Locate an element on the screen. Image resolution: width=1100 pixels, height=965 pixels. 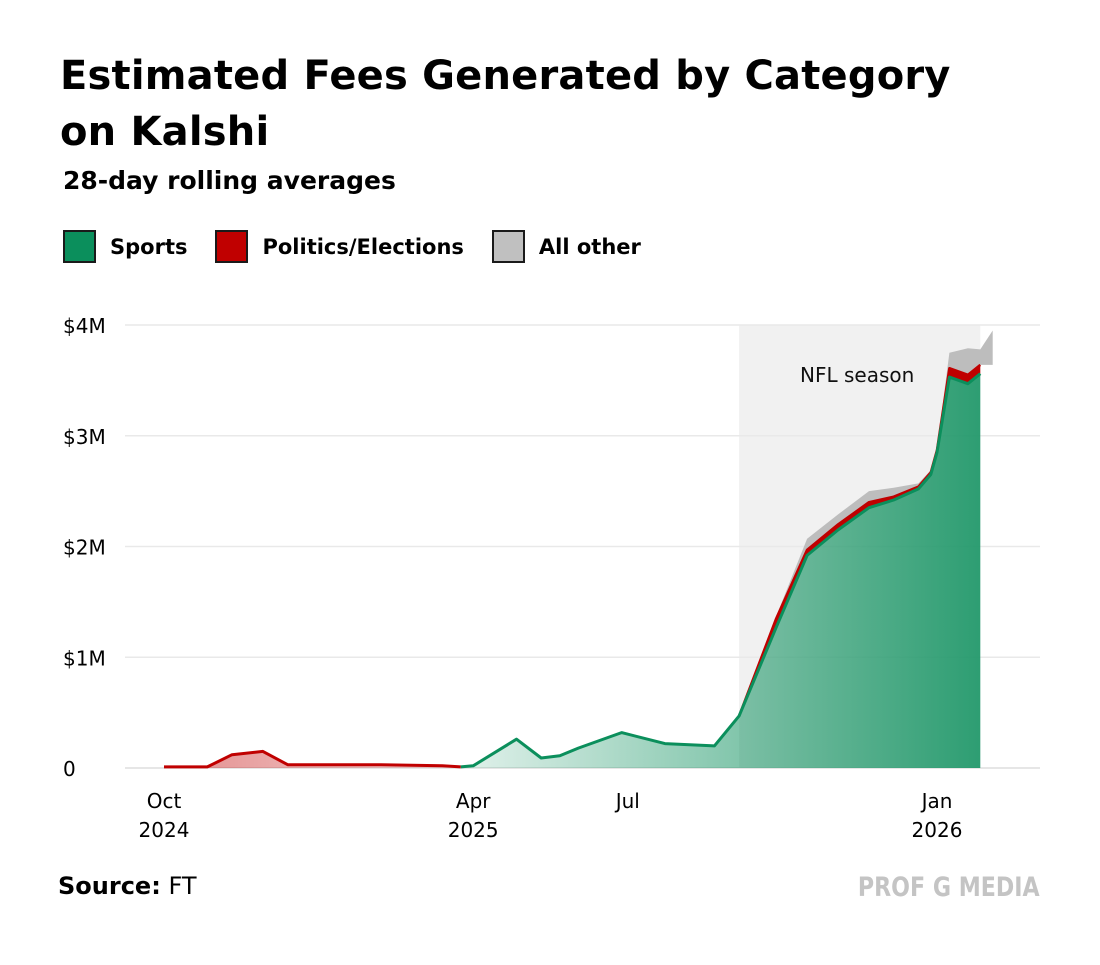
legend: Sports Politics/Elections All other is located at coordinates (366, 246).